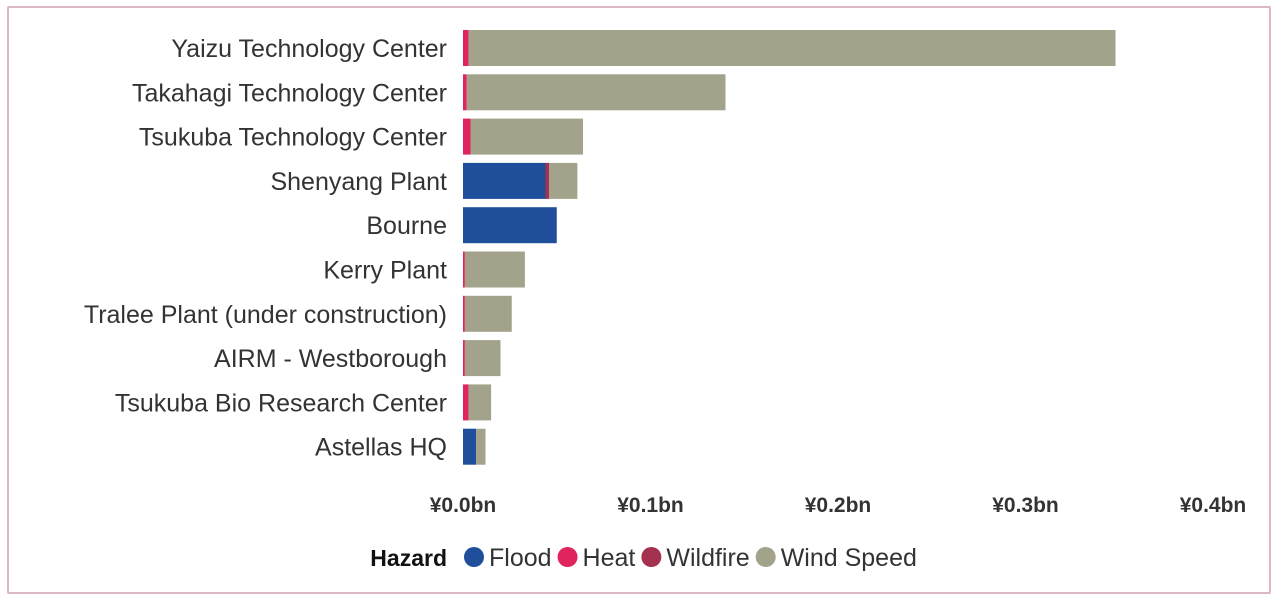 Image resolution: width=1280 pixels, height=604 pixels. What do you see at coordinates (309, 49) in the screenshot?
I see `category-label-yaizu-technology-center: Yaizu Technology Center` at bounding box center [309, 49].